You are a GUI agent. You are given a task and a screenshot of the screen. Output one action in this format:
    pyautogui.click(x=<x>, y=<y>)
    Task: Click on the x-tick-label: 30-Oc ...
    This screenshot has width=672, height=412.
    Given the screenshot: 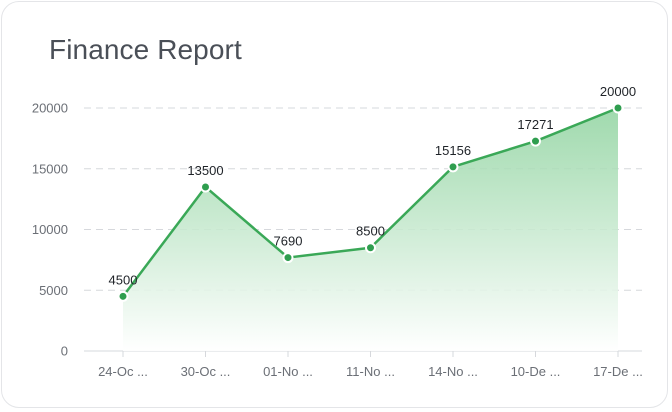 What is the action you would take?
    pyautogui.click(x=206, y=371)
    